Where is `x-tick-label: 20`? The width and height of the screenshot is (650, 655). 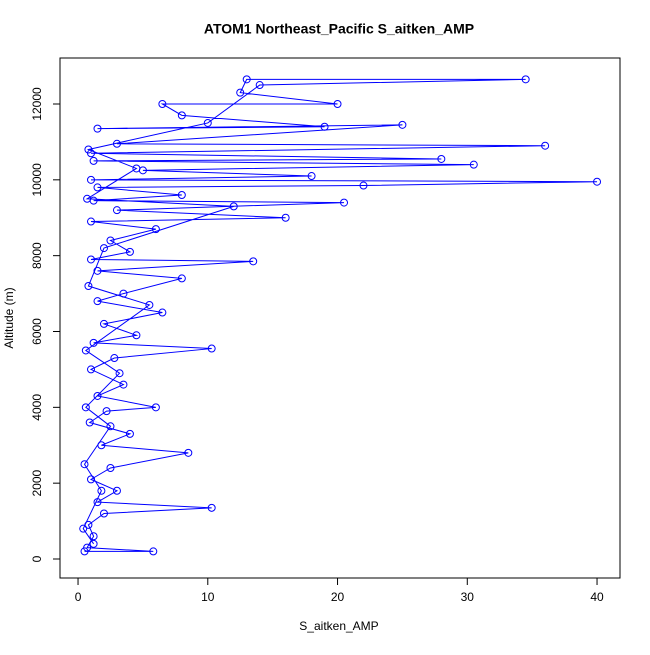
x-tick-label: 20 is located at coordinates (338, 597).